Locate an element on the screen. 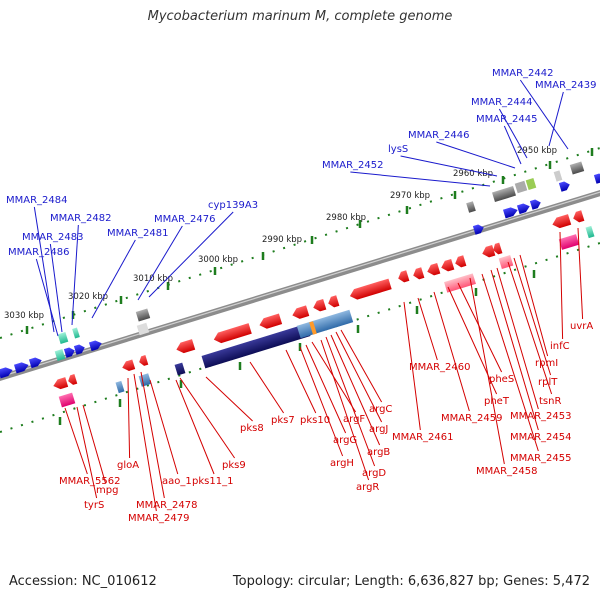 This screenshot has width=600, height=600. reverse-gene-label: MMAR_2479 is located at coordinates (159, 518).